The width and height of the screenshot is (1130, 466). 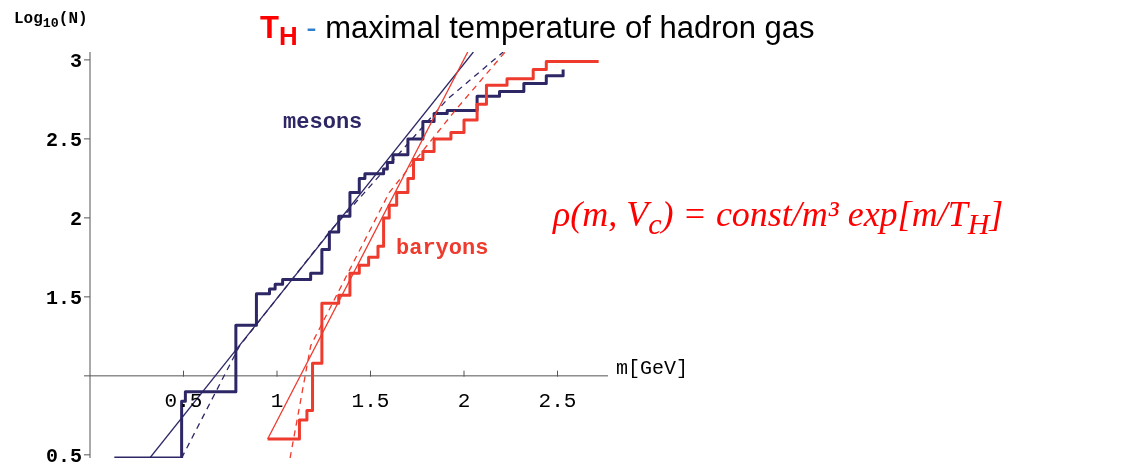 What do you see at coordinates (537, 30) in the screenshot?
I see `chart-title: T$_{H}$ - maximal temperature of hadron gas` at bounding box center [537, 30].